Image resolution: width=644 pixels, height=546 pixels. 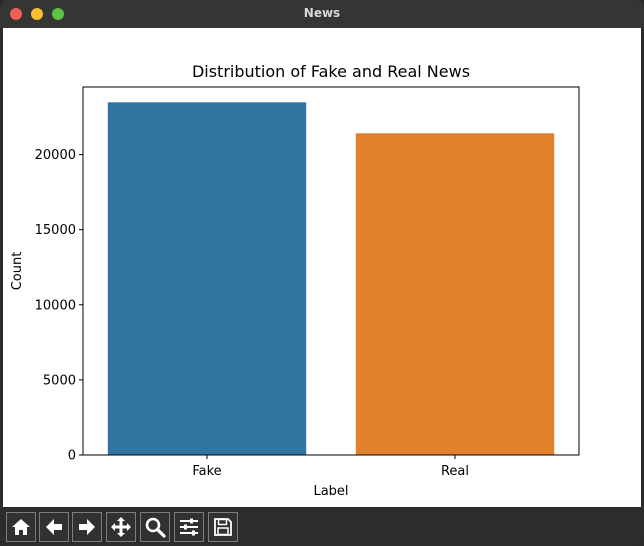 I want to click on y-tick-label: 15000, so click(x=55, y=230).